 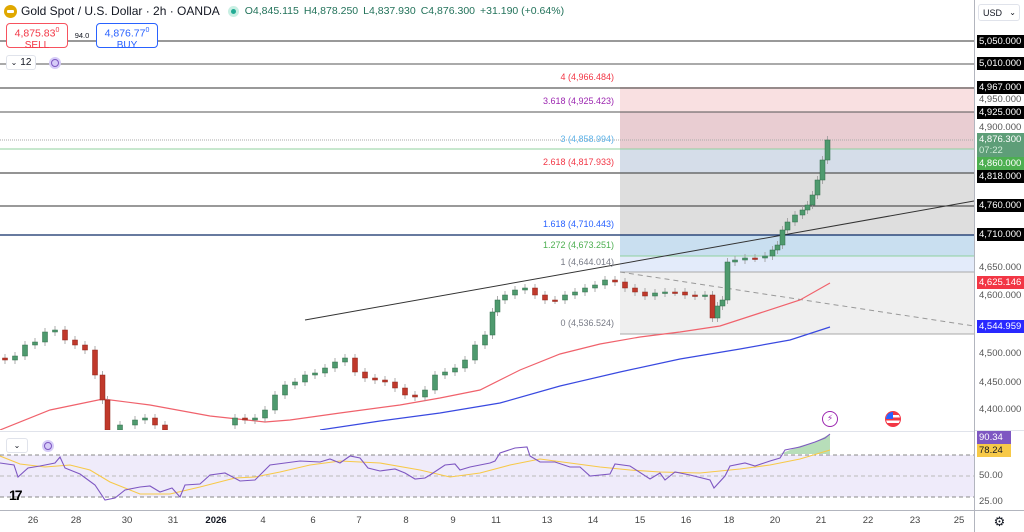 What do you see at coordinates (147, 30) in the screenshot?
I see `buy-price-sup: 0` at bounding box center [147, 30].